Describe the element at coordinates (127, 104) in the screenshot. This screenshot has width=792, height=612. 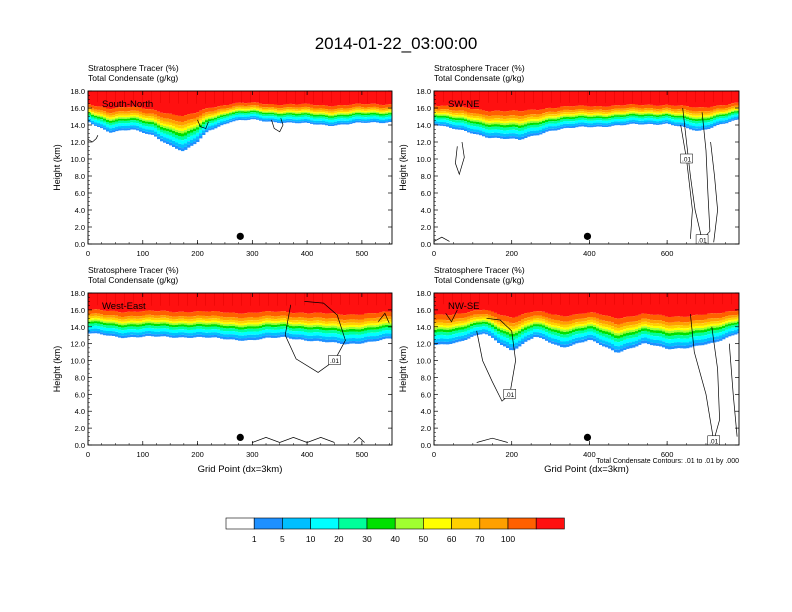
I see `panel-label: South-North` at that location.